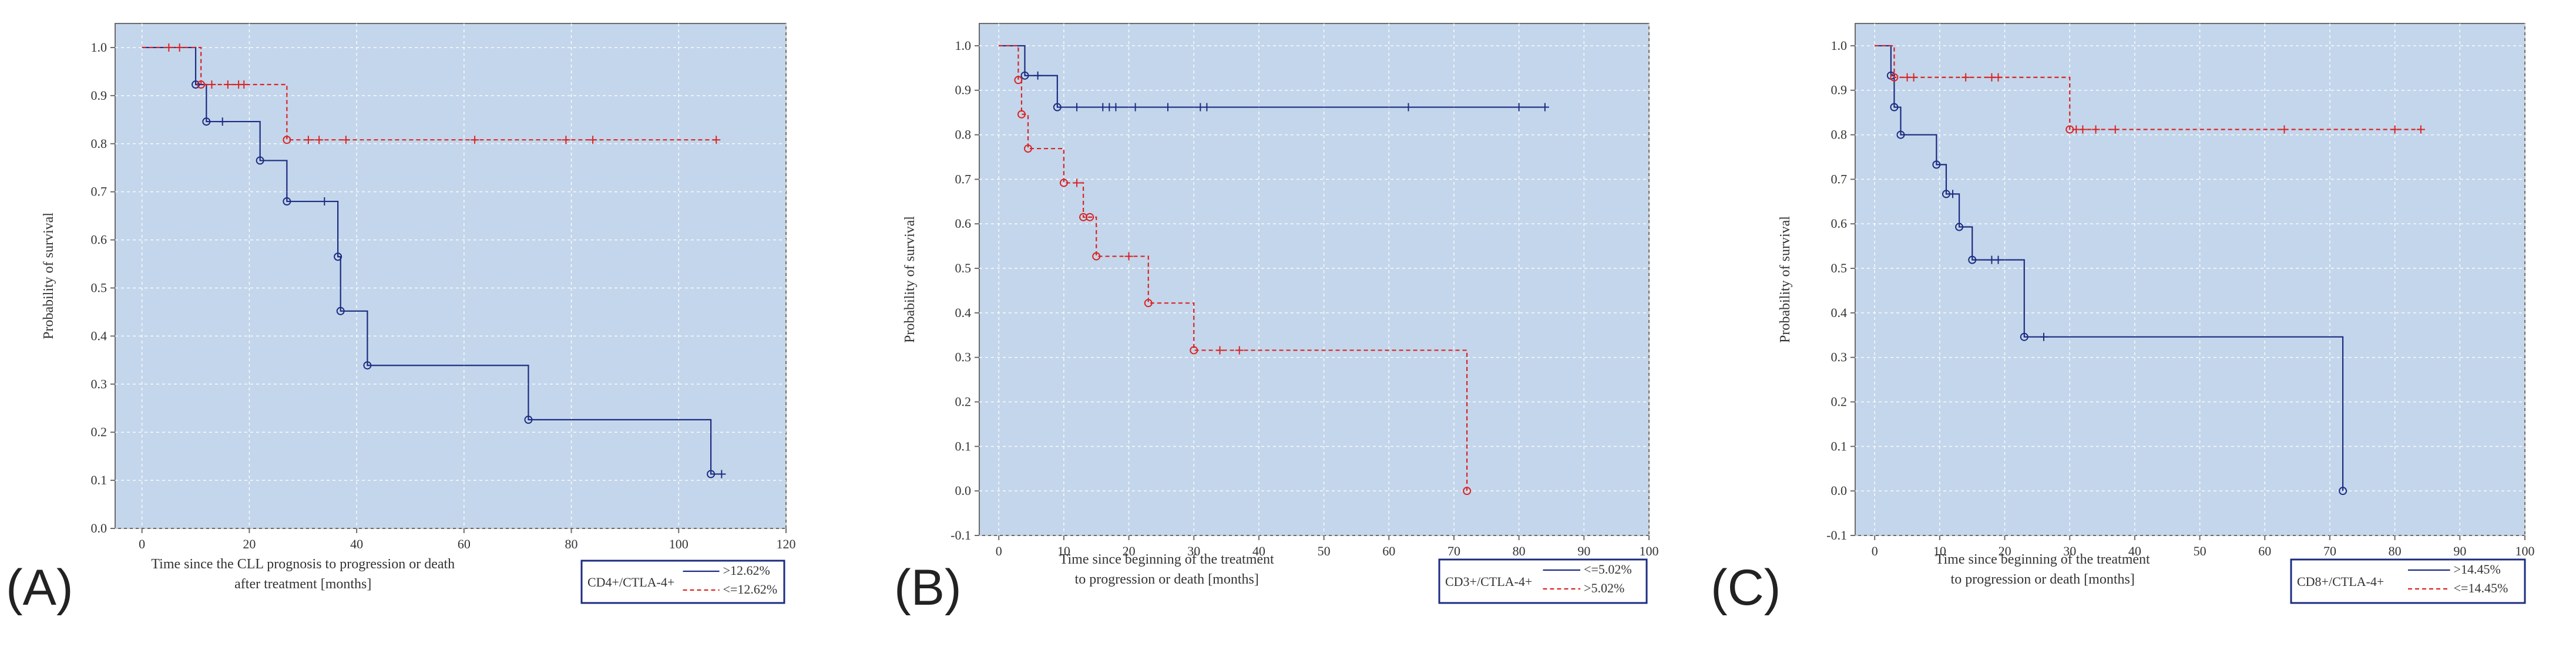 This screenshot has height=647, width=2576. What do you see at coordinates (961, 535) in the screenshot?
I see `y-tick-label: -0.1` at bounding box center [961, 535].